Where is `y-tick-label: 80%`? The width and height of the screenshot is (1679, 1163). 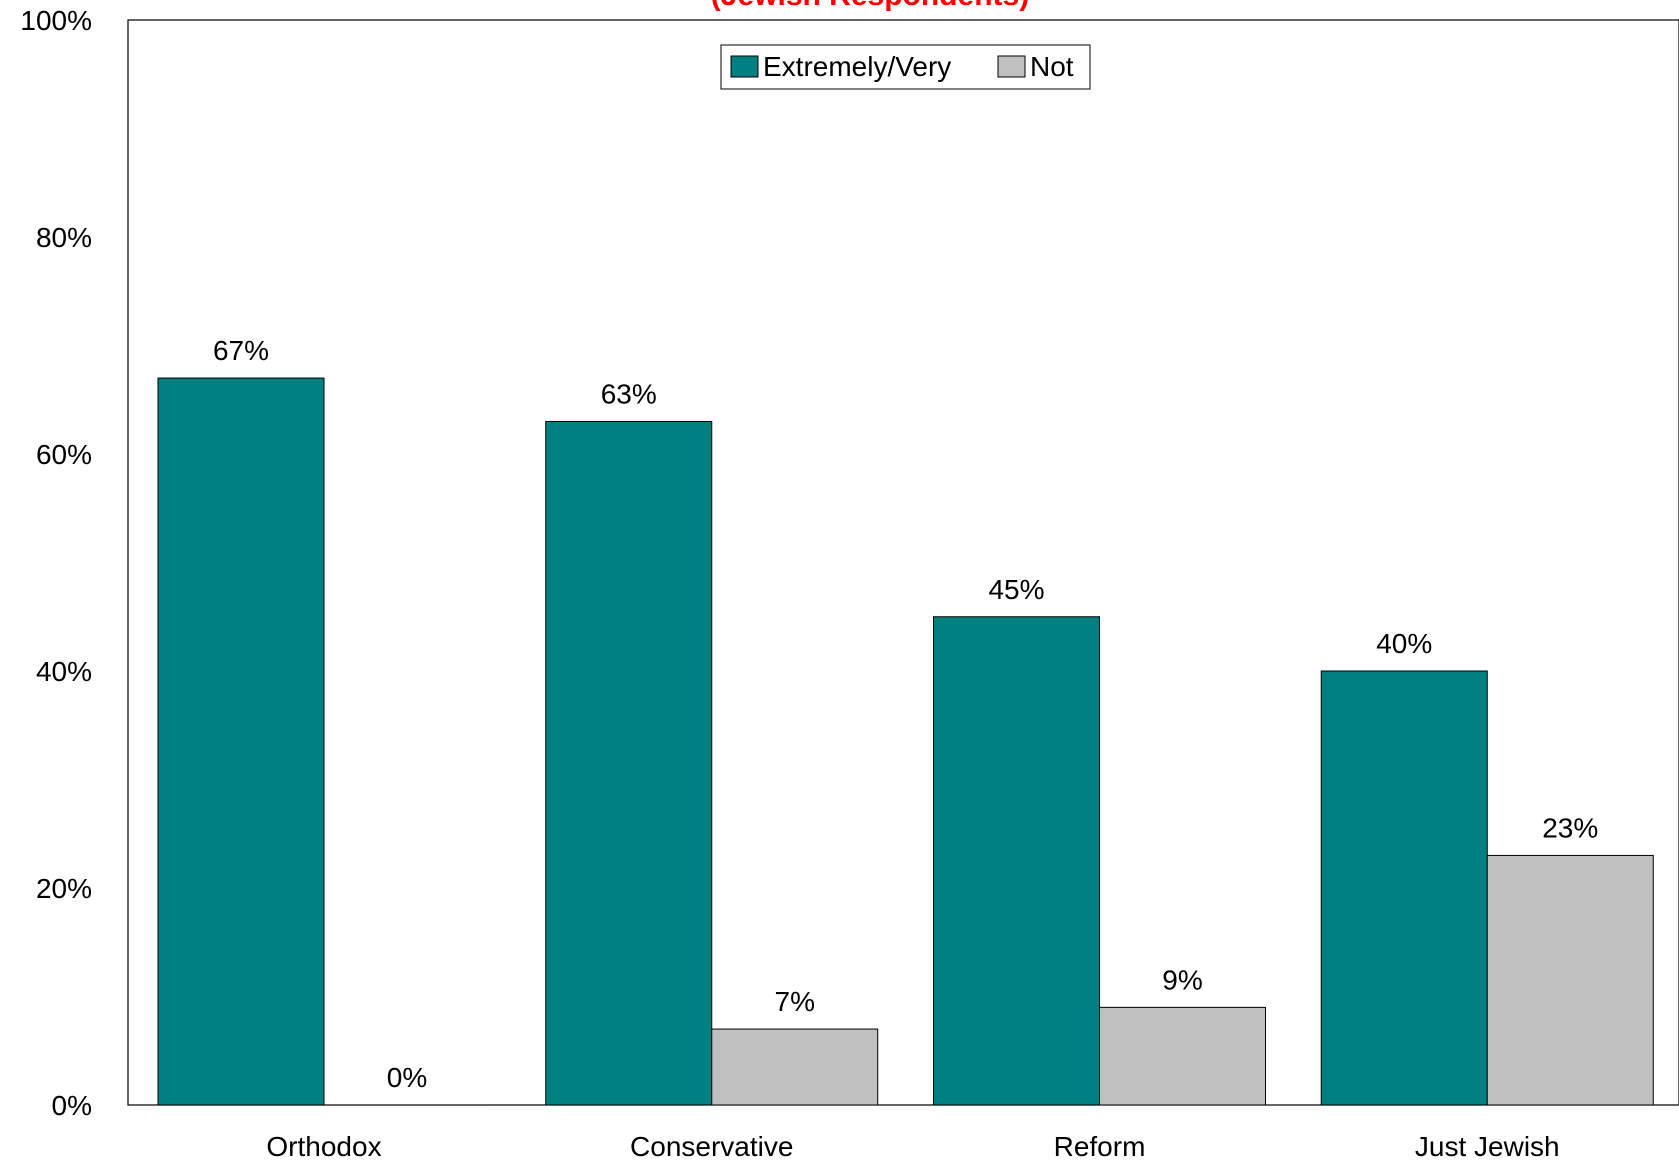
y-tick-label: 80% is located at coordinates (64, 237).